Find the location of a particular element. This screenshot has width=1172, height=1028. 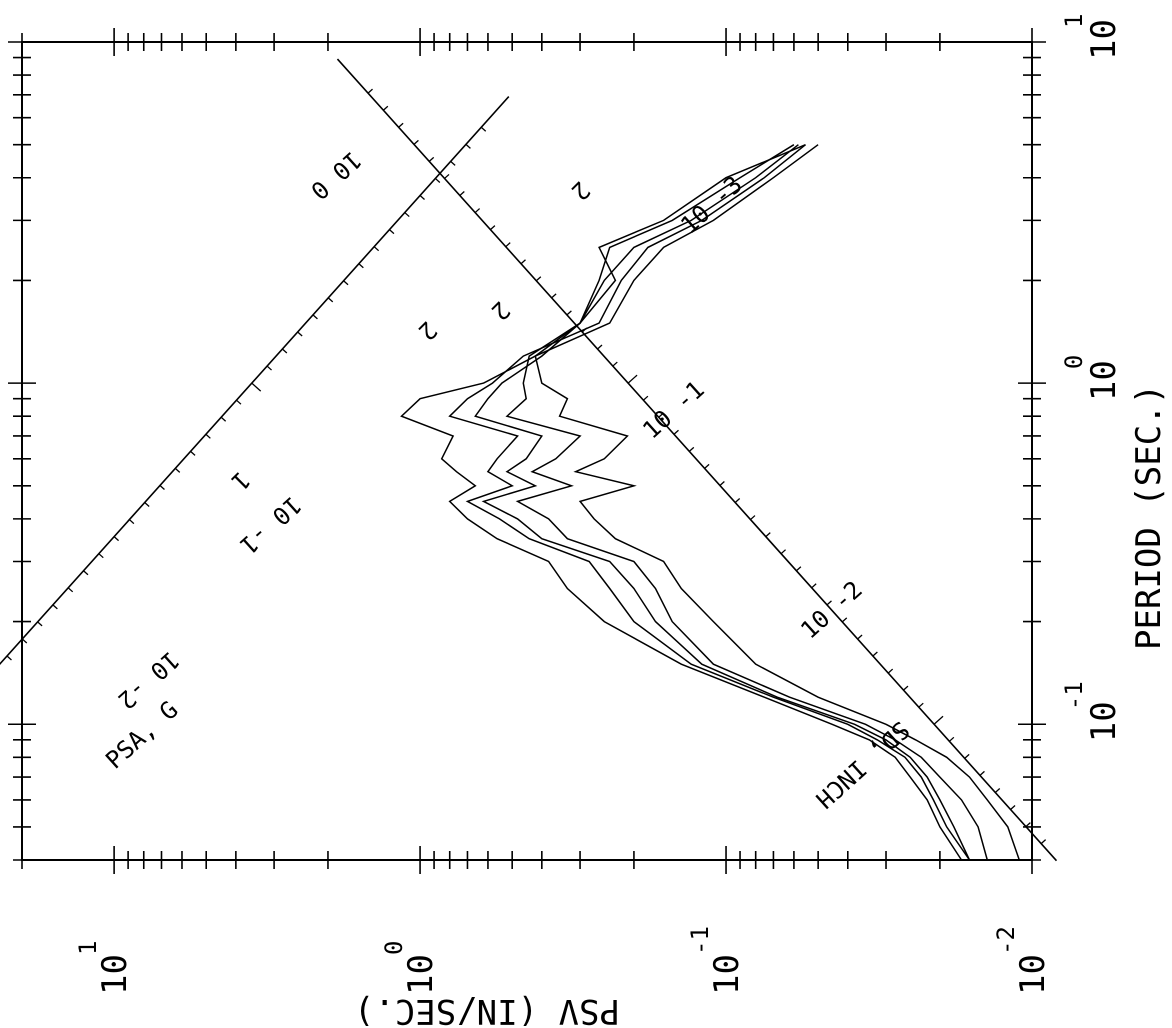

psv-axis-title: PSV (IN/SEC.) is located at coordinates (487, 1009).